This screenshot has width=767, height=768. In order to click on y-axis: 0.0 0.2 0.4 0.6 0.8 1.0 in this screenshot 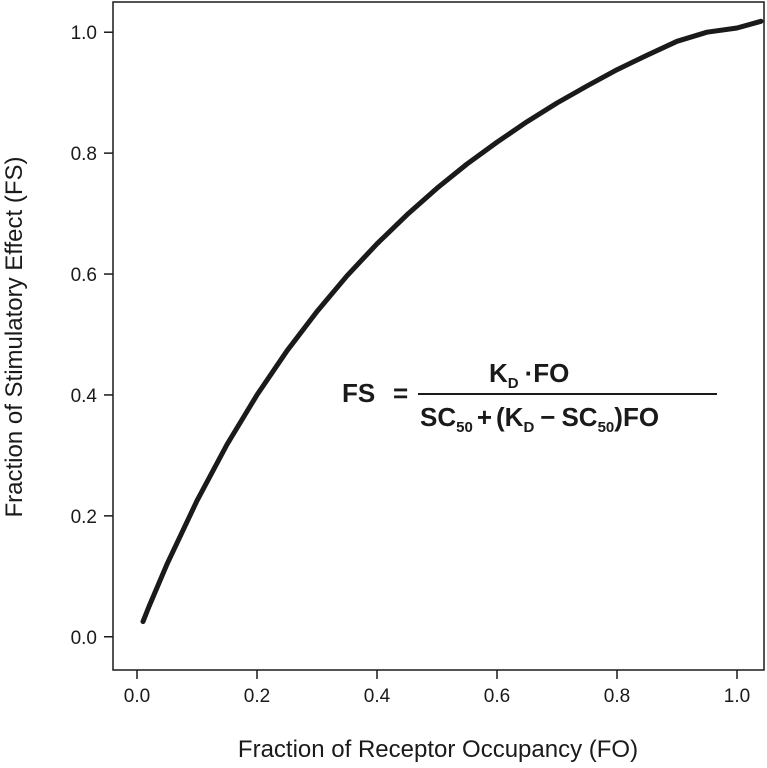, I will do `click(92, 336)`.